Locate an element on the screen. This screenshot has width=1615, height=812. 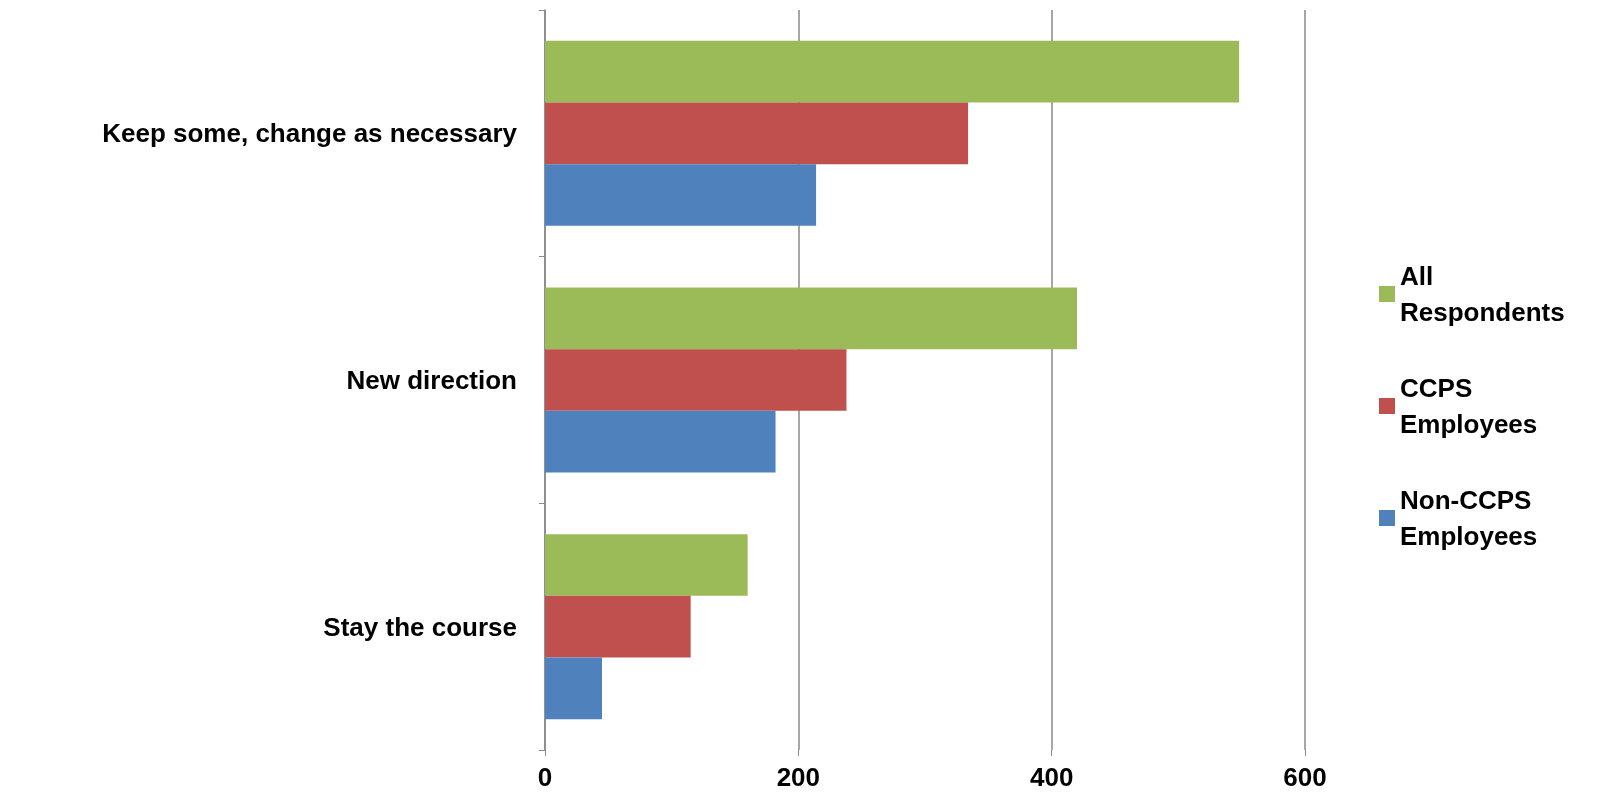
legend-label: Non-CCPS Employees is located at coordinates (1469, 518).